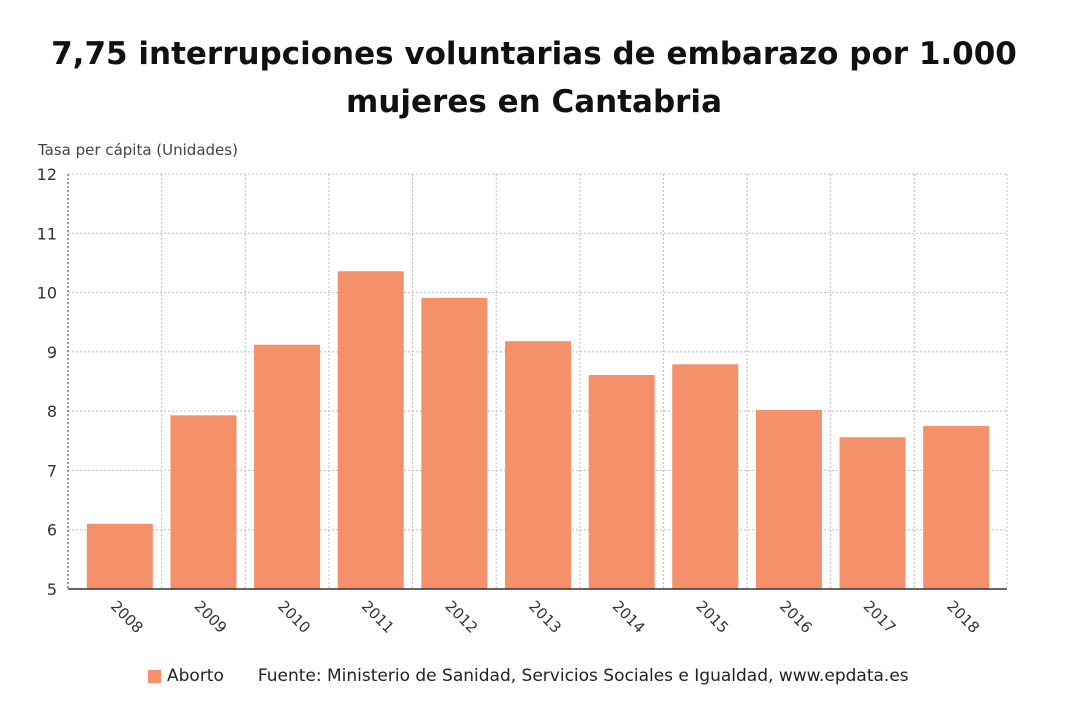  Describe the element at coordinates (52, 352) in the screenshot. I see `y-tick-label: 9` at that location.